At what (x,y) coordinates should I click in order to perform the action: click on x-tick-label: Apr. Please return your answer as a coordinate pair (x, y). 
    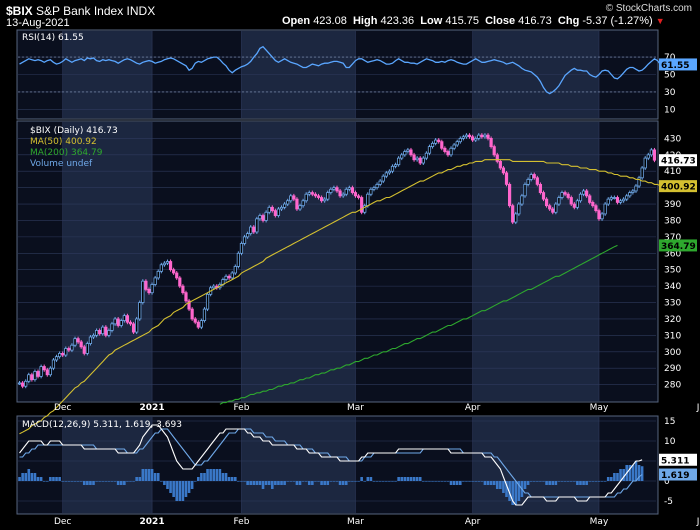
    Looking at the image, I should click on (473, 408).